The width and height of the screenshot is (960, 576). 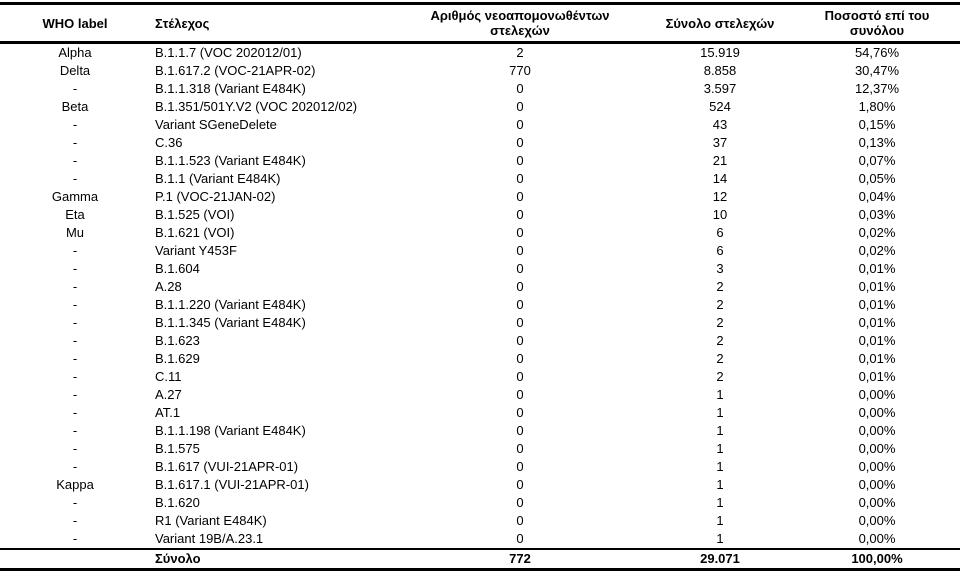 I want to click on percent-cell: 0,15%, so click(x=877, y=124).